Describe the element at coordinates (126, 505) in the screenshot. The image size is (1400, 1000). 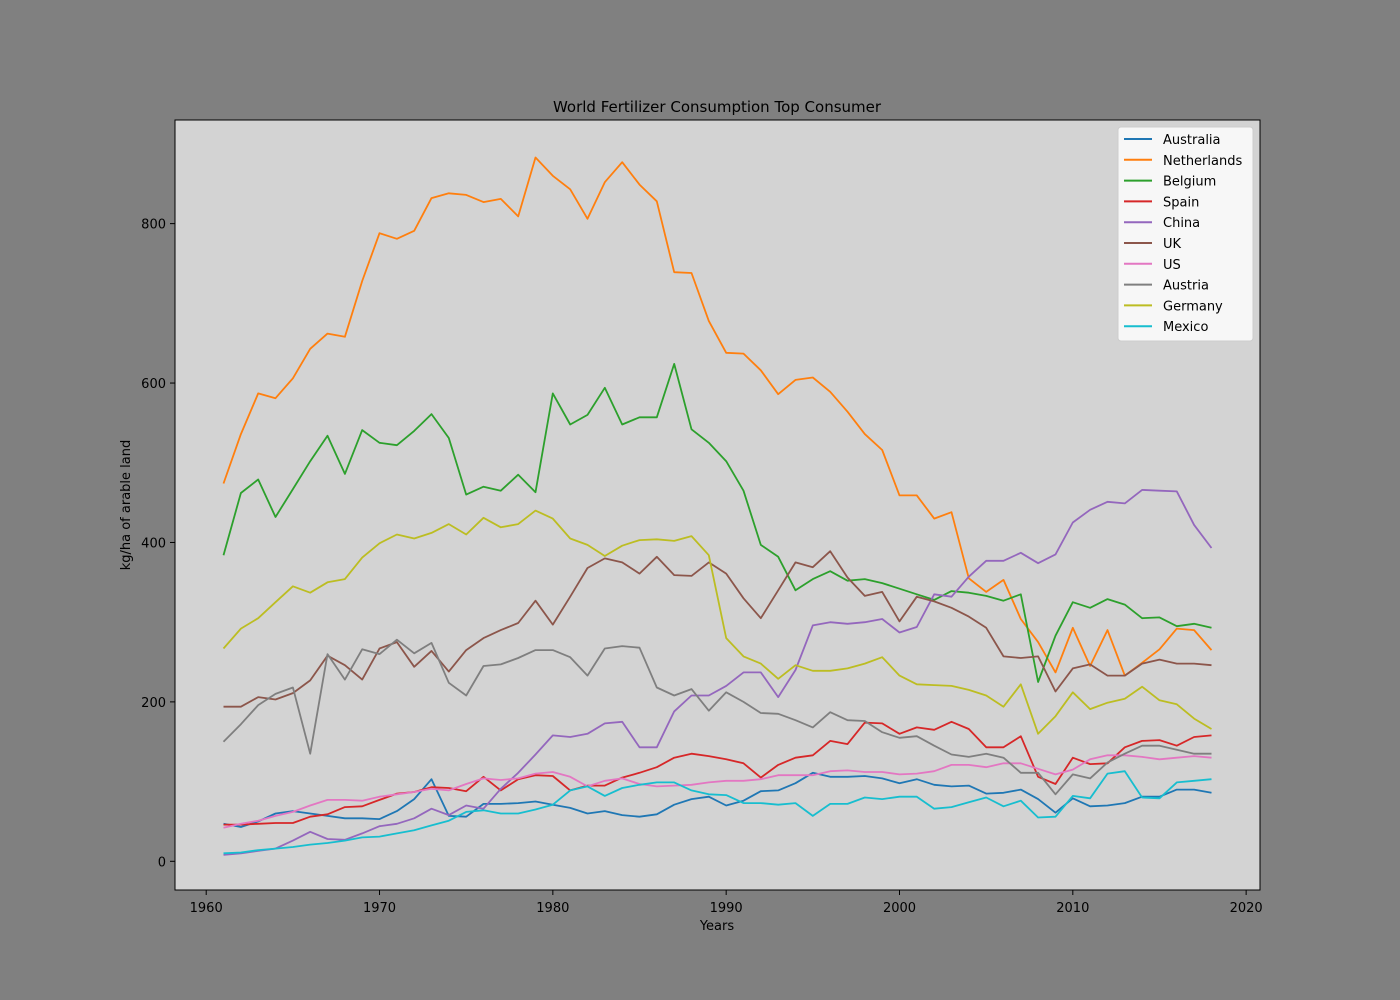
I see `y-axis-label: kg/ha of arable land` at that location.